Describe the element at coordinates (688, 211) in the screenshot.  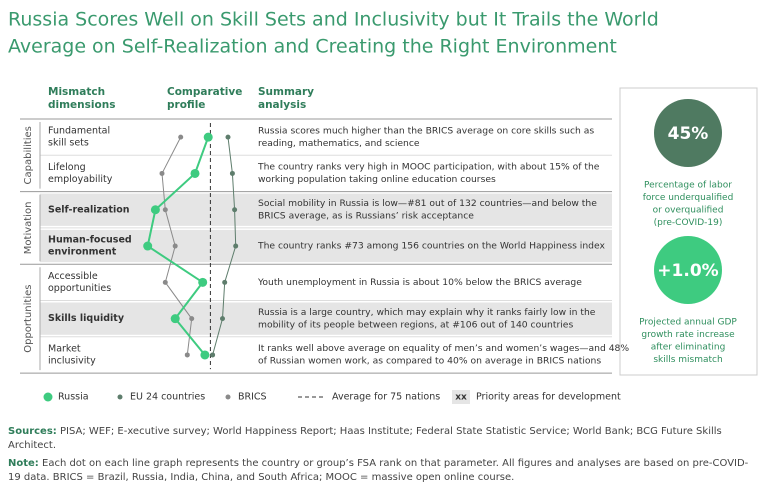
I see `stat-label: or overqualified` at that location.